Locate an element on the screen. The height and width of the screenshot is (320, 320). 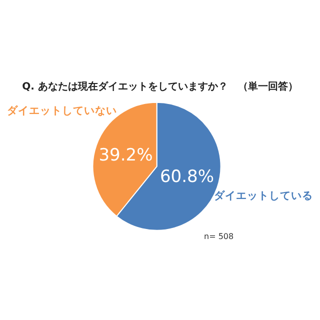
data-label: 39.2% is located at coordinates (125, 155).